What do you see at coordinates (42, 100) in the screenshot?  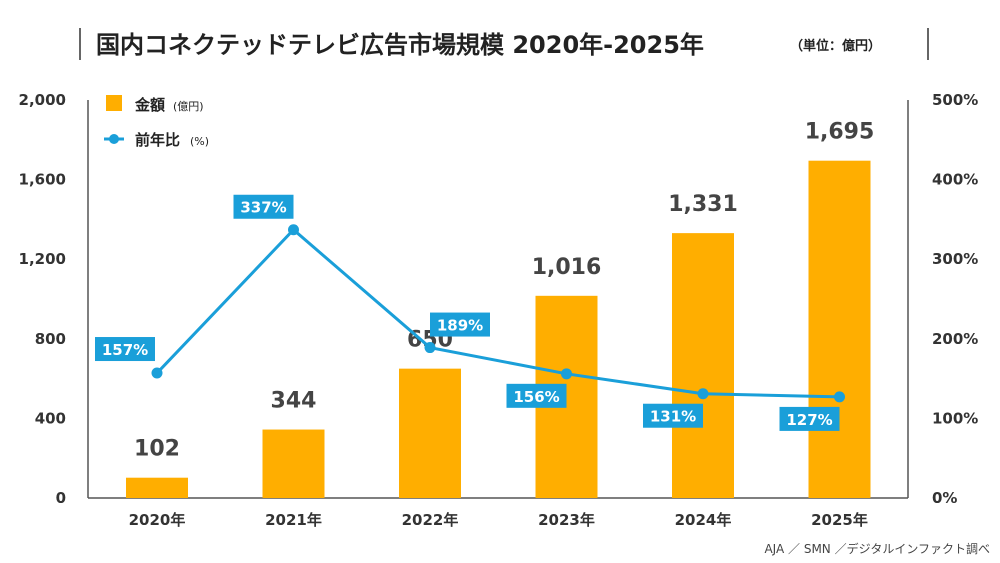 I see `left-tick-label: 2,000` at bounding box center [42, 100].